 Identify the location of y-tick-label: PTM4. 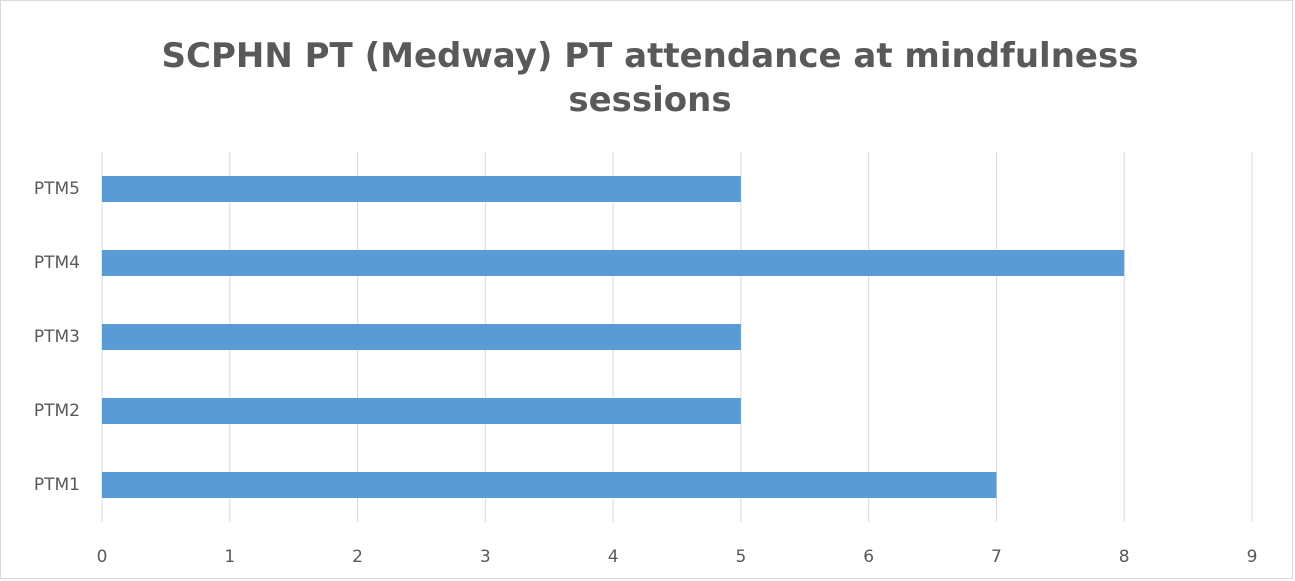
(57, 263).